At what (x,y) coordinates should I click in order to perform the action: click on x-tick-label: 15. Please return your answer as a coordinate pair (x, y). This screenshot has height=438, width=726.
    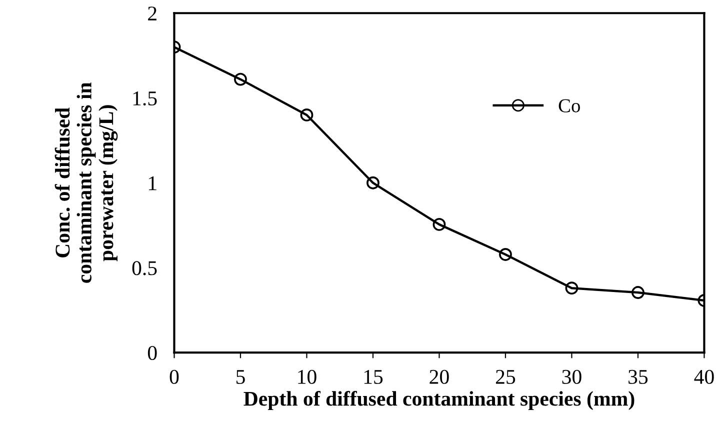
    Looking at the image, I should click on (373, 377).